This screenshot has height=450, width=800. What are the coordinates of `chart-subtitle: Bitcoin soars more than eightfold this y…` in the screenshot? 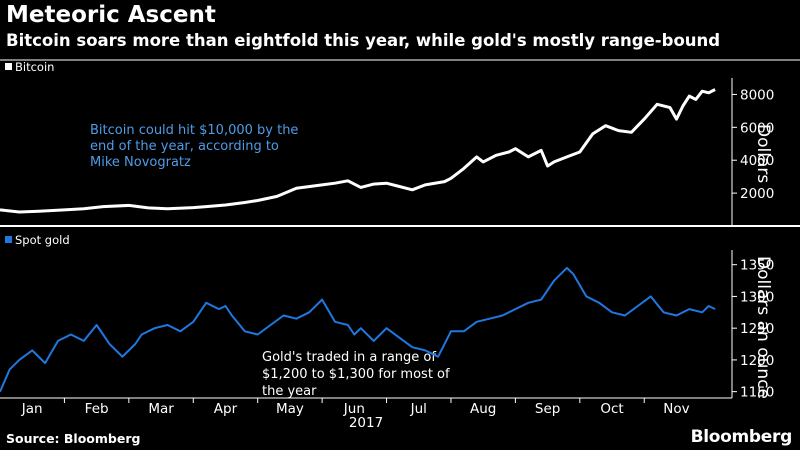 It's located at (363, 40).